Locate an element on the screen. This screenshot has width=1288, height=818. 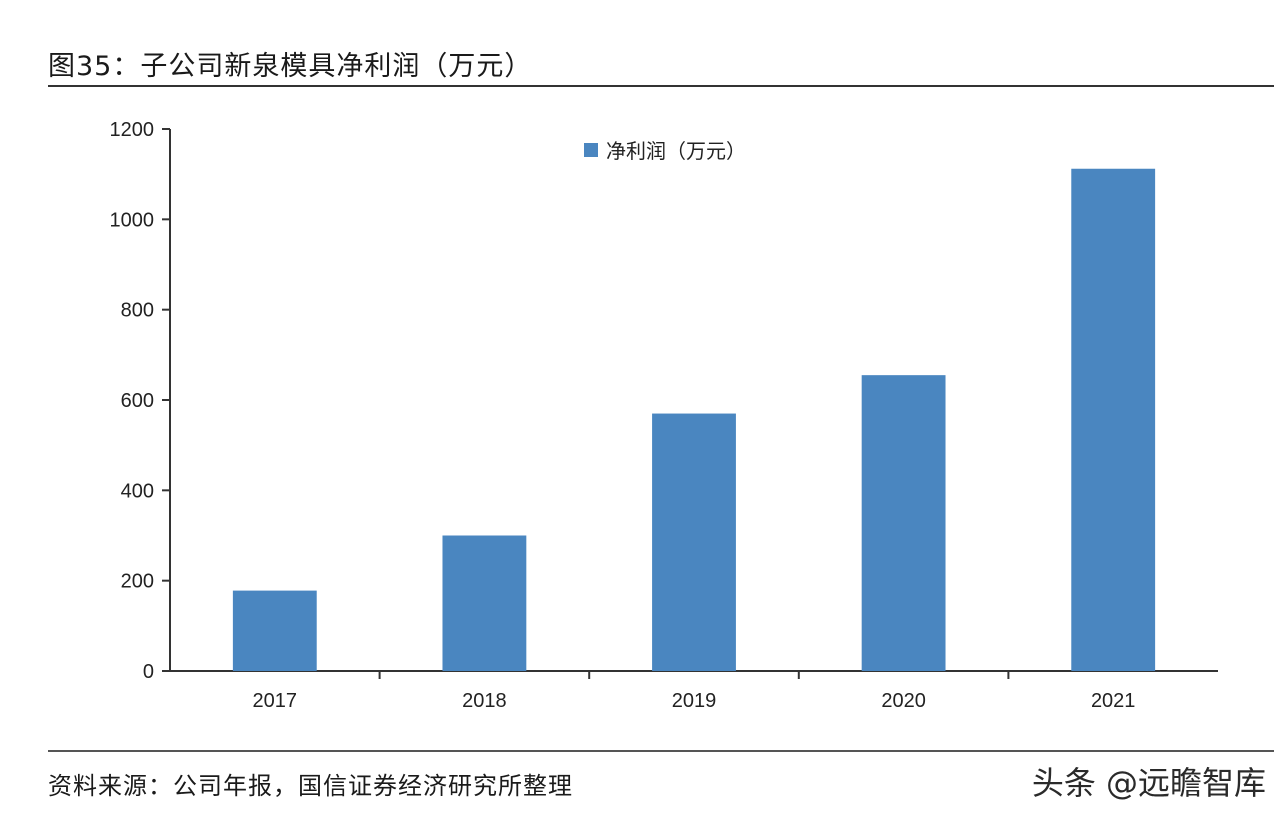
bar-2021 is located at coordinates (1113, 419).